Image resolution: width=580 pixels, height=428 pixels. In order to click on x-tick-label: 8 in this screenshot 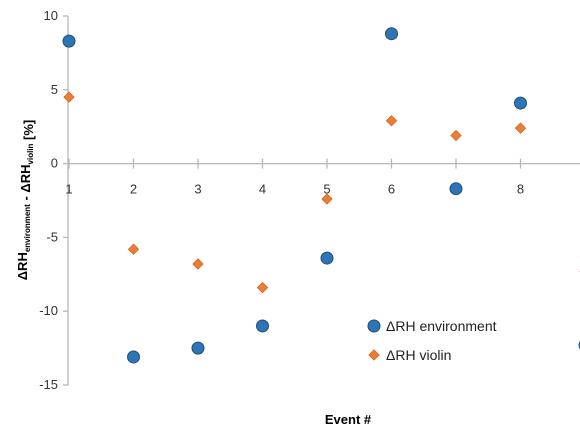, I will do `click(520, 189)`.